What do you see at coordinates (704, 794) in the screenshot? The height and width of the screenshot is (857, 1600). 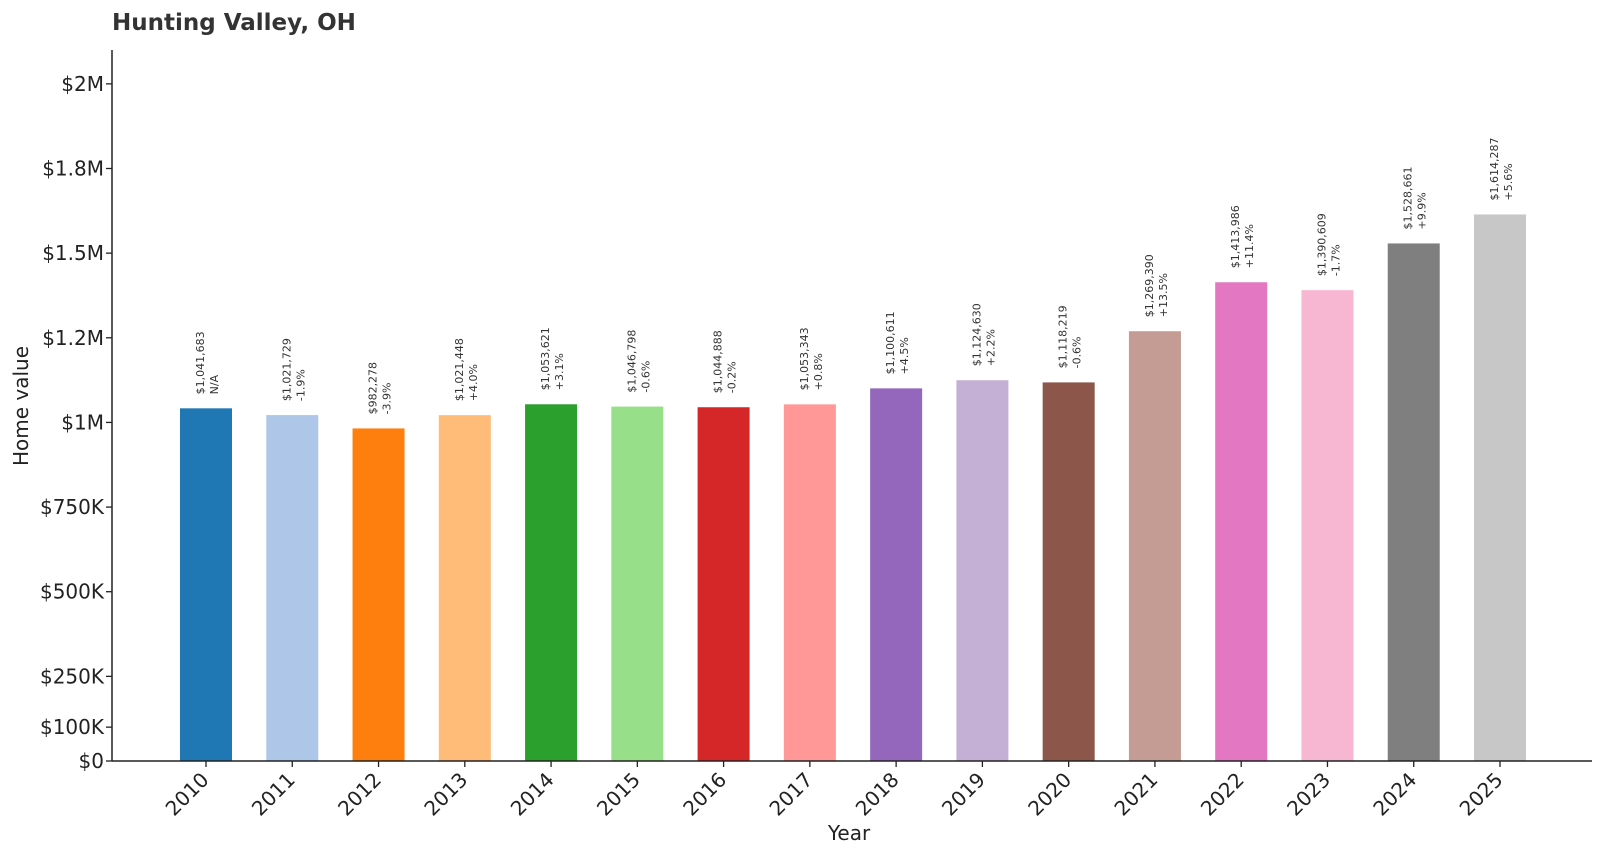 I see `x-tick-label: 2016` at bounding box center [704, 794].